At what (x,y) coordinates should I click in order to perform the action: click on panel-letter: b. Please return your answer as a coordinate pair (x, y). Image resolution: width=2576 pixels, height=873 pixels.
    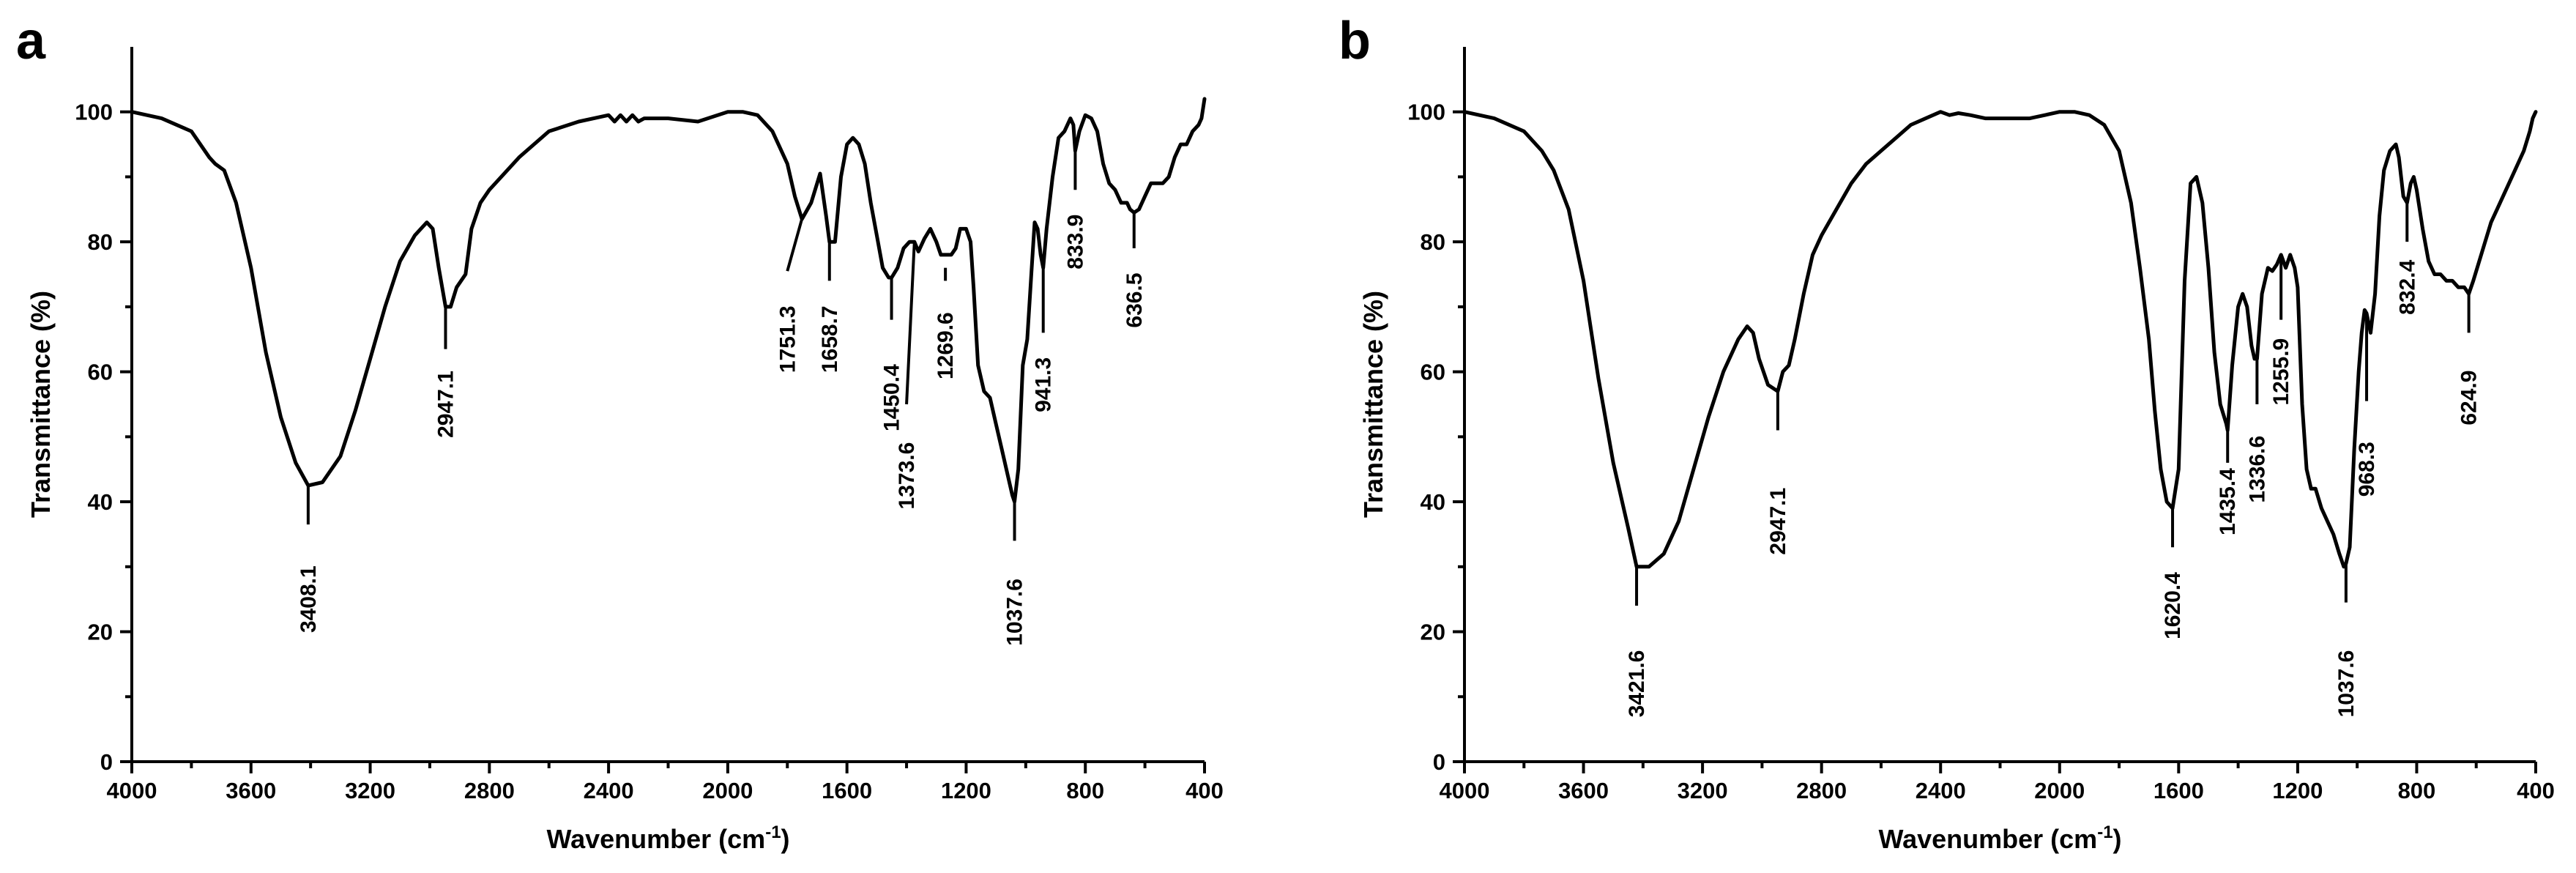
    Looking at the image, I should click on (1355, 41).